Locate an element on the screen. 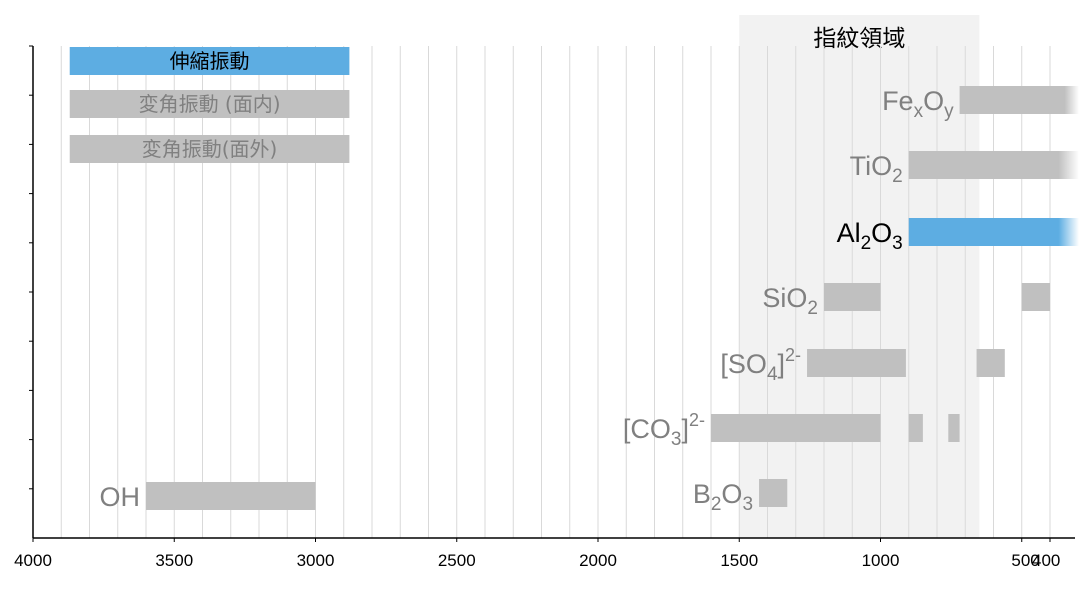  legend-label: 変角振動 (面内) is located at coordinates (210, 104).